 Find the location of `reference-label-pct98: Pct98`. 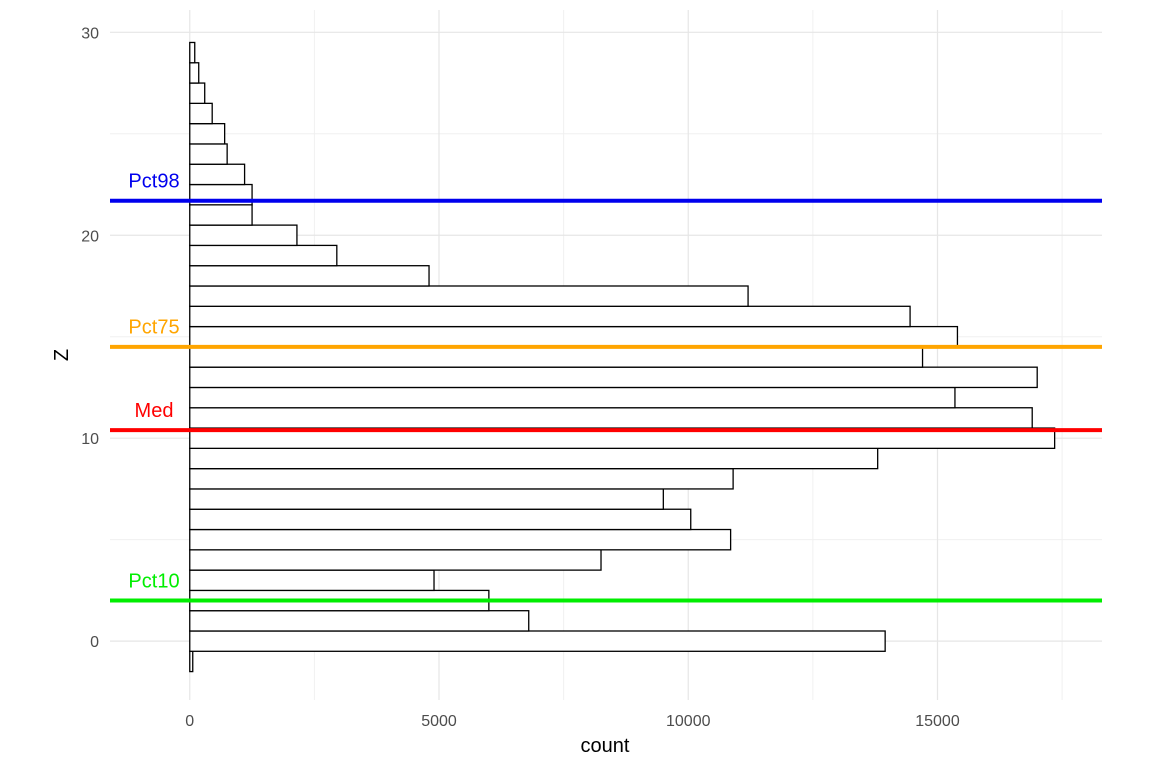

reference-label-pct98: Pct98 is located at coordinates (153, 181).